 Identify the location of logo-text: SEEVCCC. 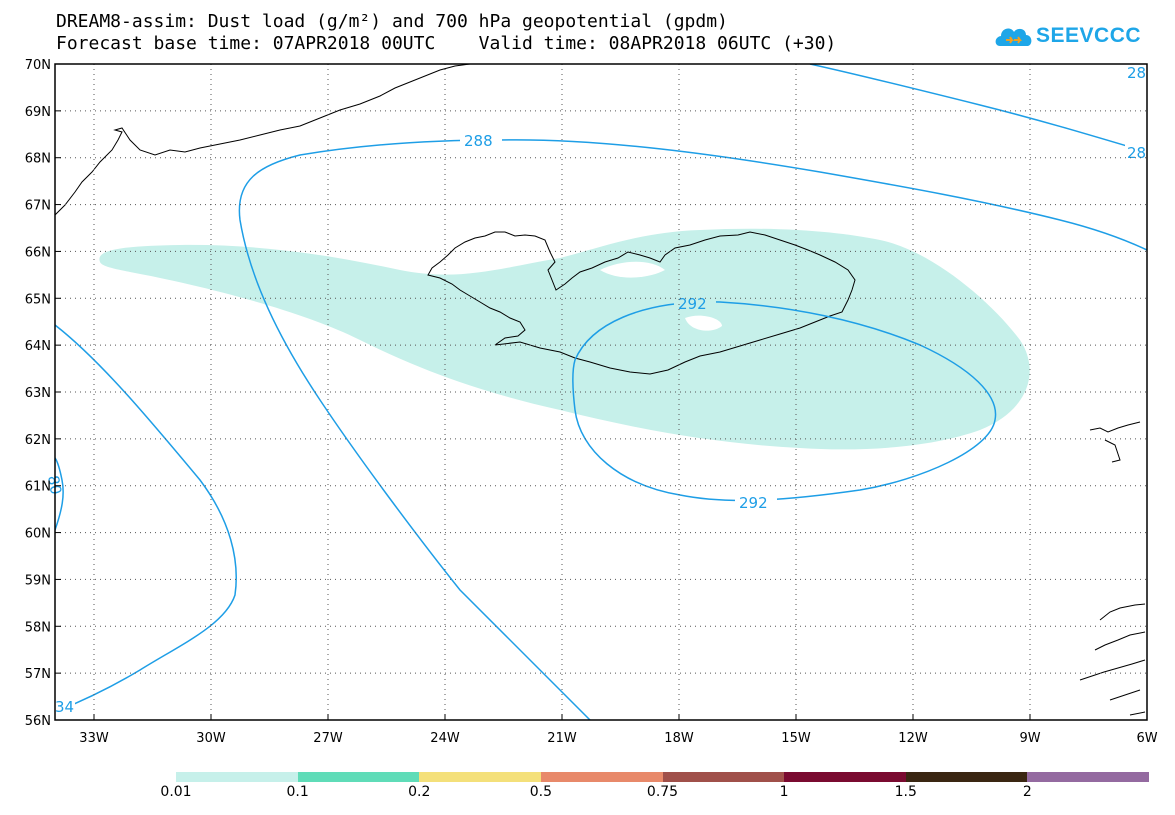
(1089, 35).